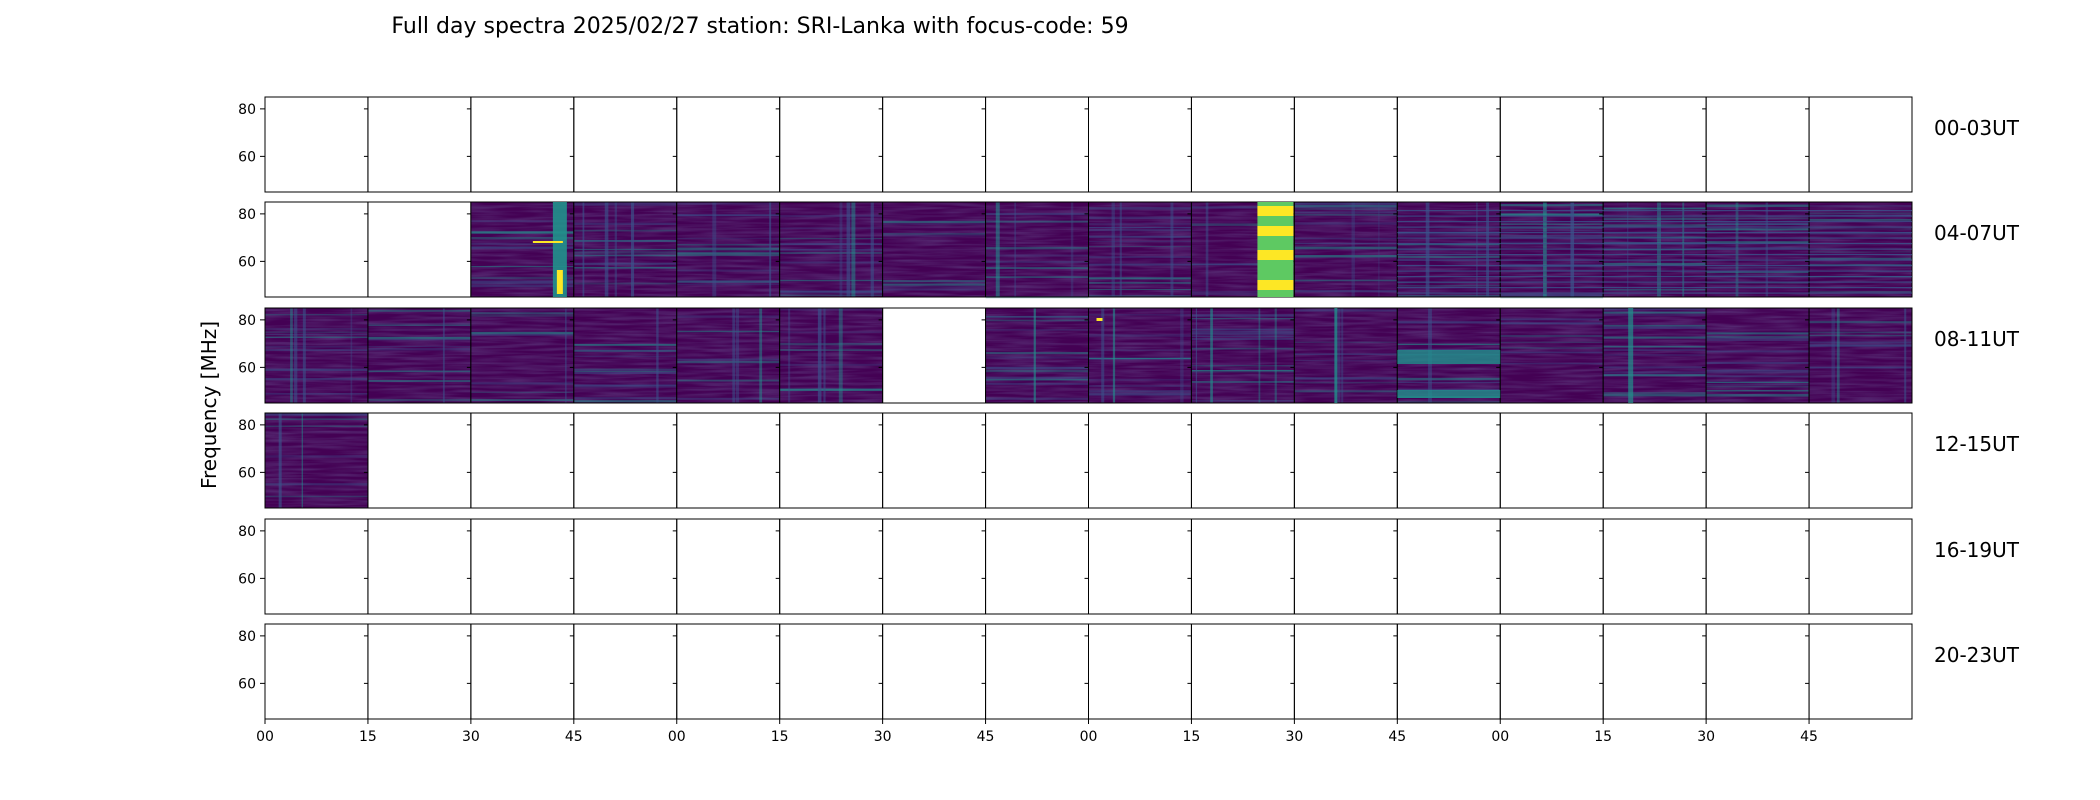  What do you see at coordinates (1977, 233) in the screenshot?
I see `row-label: 04-07UT` at bounding box center [1977, 233].